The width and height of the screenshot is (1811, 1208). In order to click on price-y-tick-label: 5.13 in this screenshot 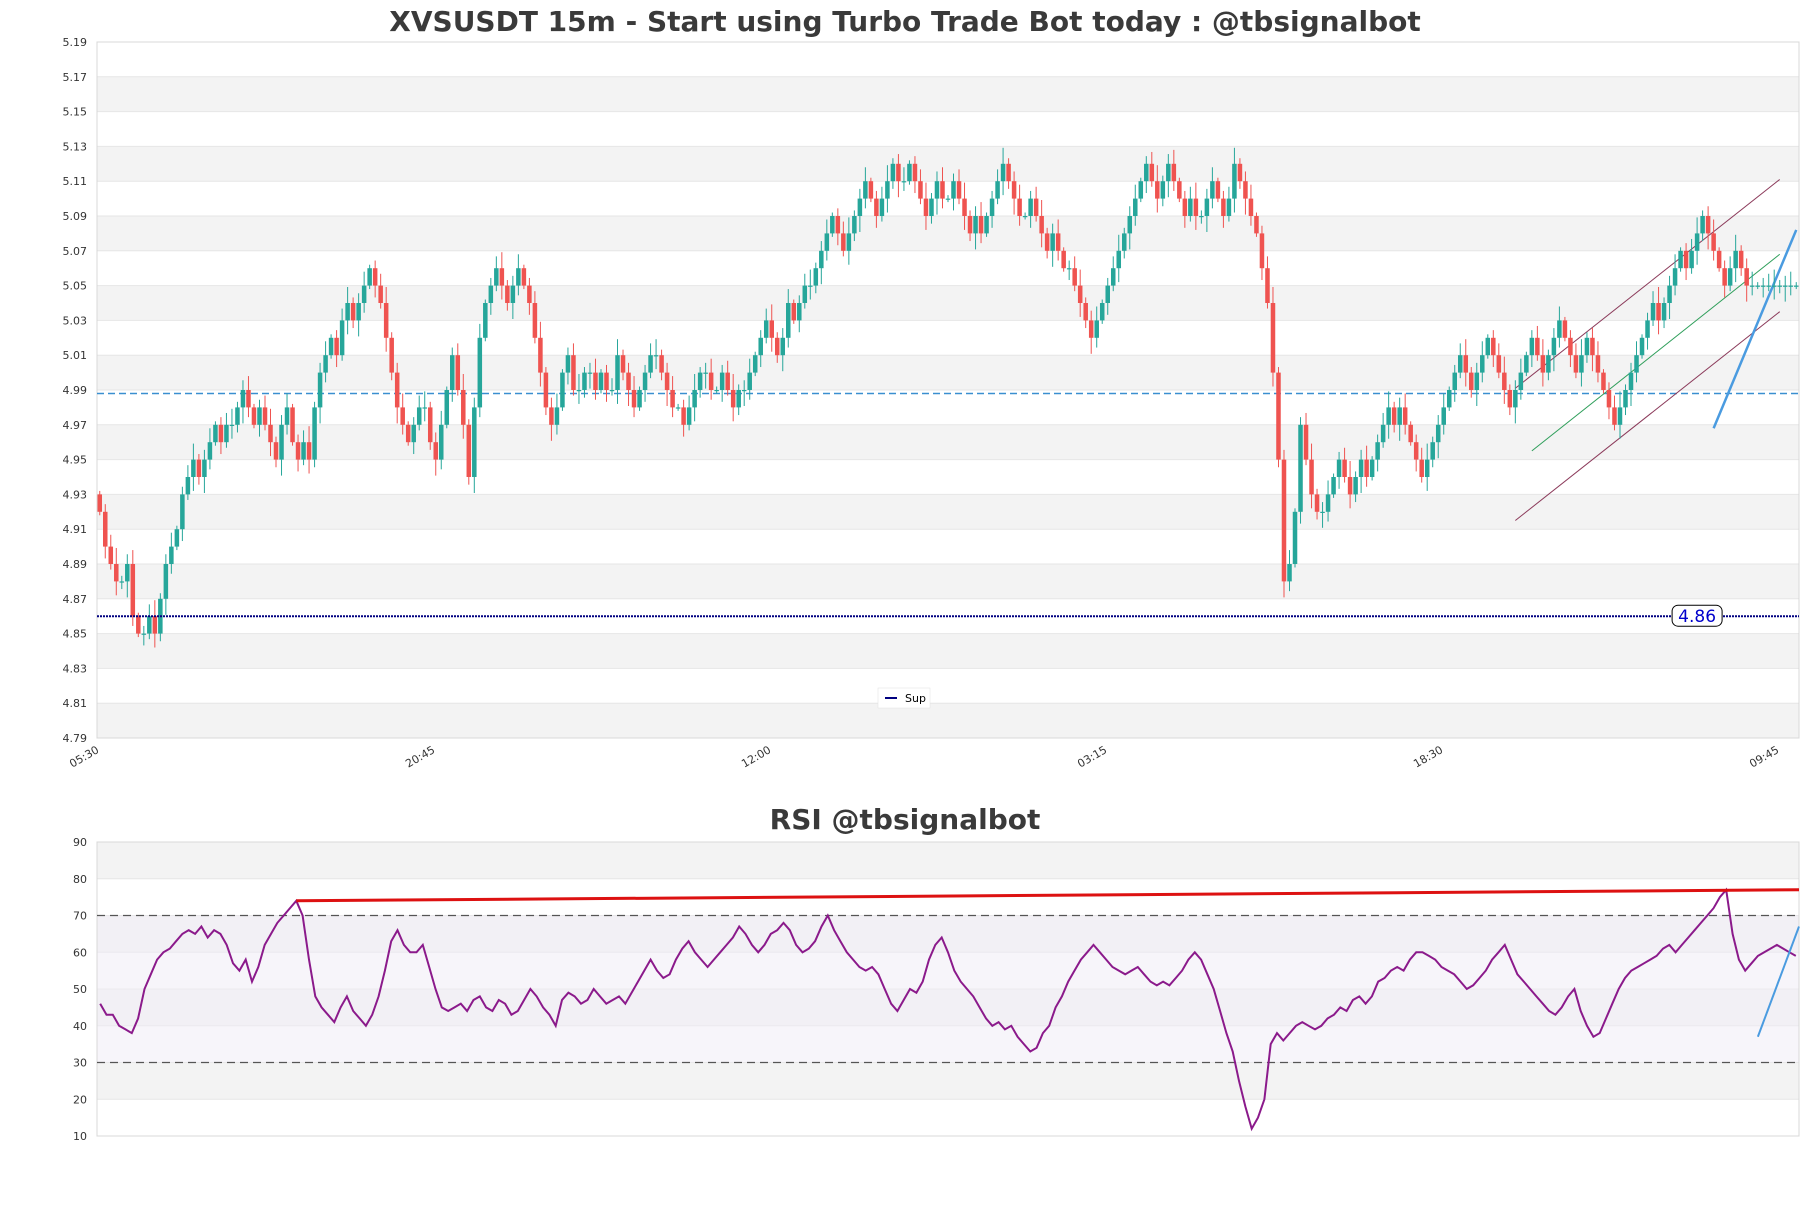, I will do `click(75, 146)`.